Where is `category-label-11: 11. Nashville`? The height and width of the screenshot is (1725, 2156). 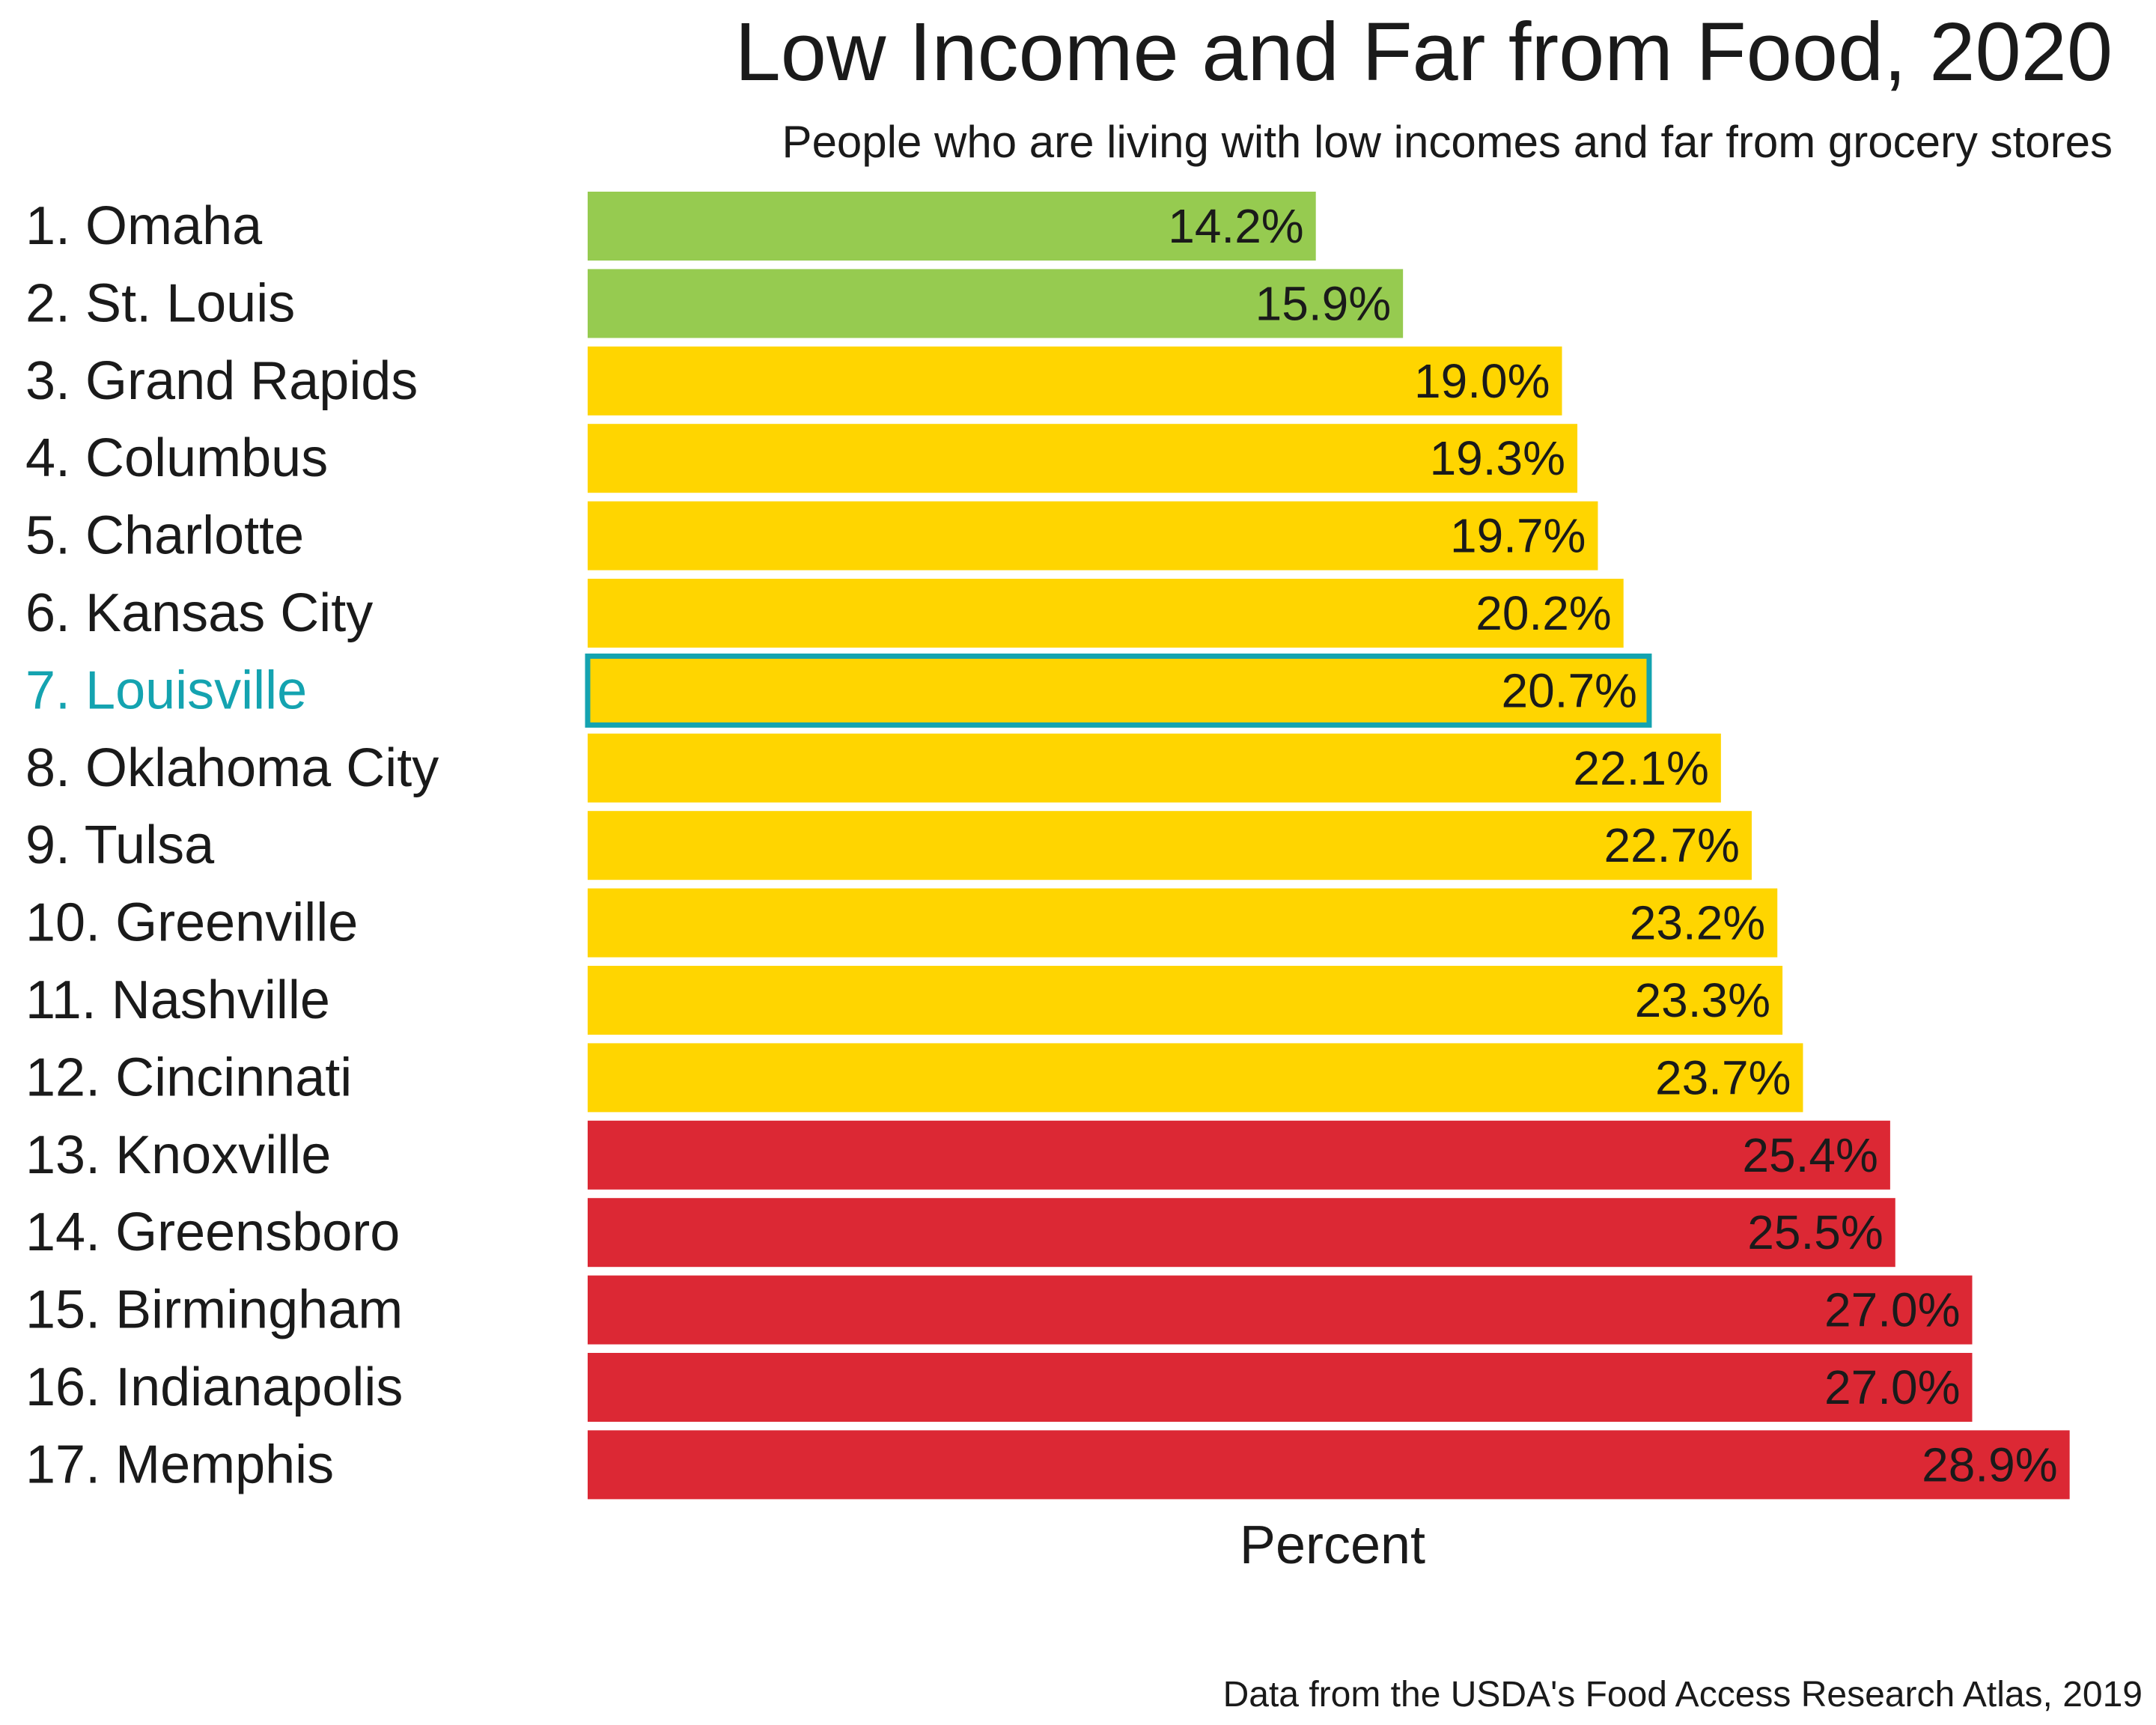
category-label-11: 11. Nashville is located at coordinates (177, 1000).